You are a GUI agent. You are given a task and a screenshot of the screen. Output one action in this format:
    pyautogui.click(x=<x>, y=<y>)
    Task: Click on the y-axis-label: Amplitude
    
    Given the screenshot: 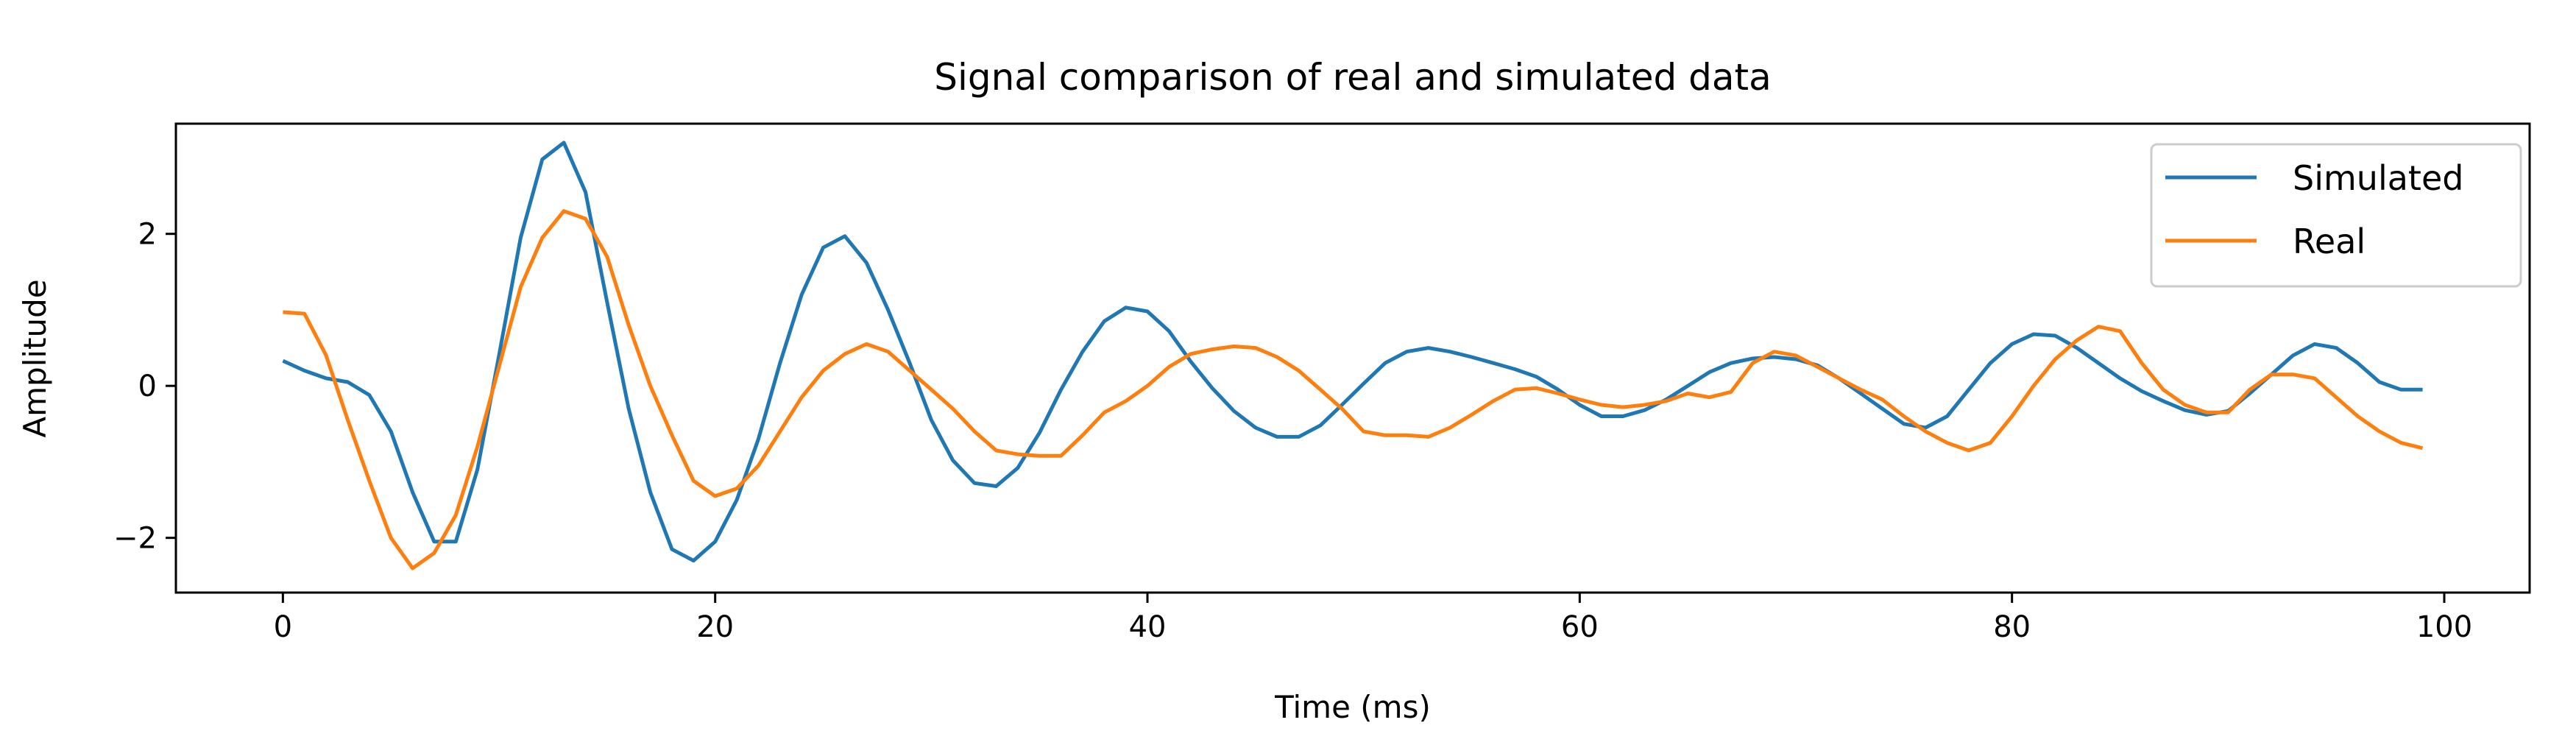 What is the action you would take?
    pyautogui.click(x=35, y=358)
    